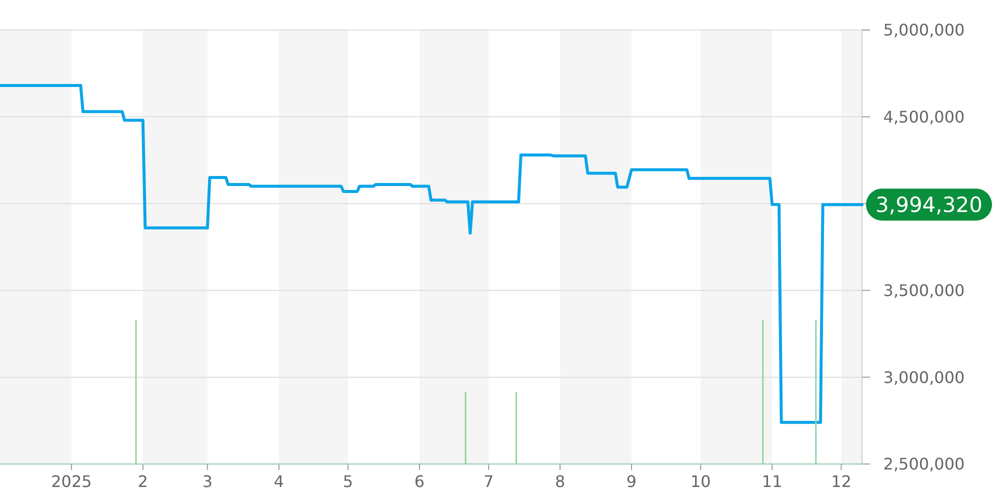  What do you see at coordinates (924, 290) in the screenshot?
I see `y-tick-label: 3,500,000` at bounding box center [924, 290].